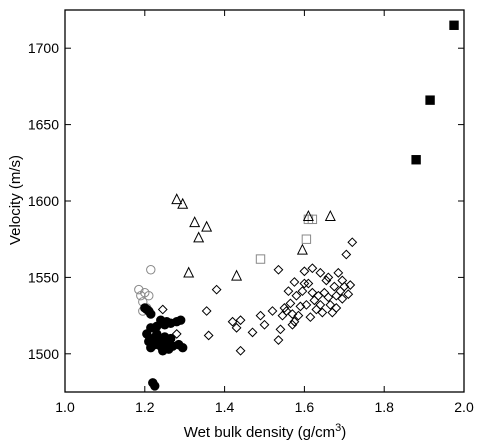 This screenshot has width=488, height=446. What do you see at coordinates (145, 407) in the screenshot?
I see `x-tick-label: 1.2` at bounding box center [145, 407].